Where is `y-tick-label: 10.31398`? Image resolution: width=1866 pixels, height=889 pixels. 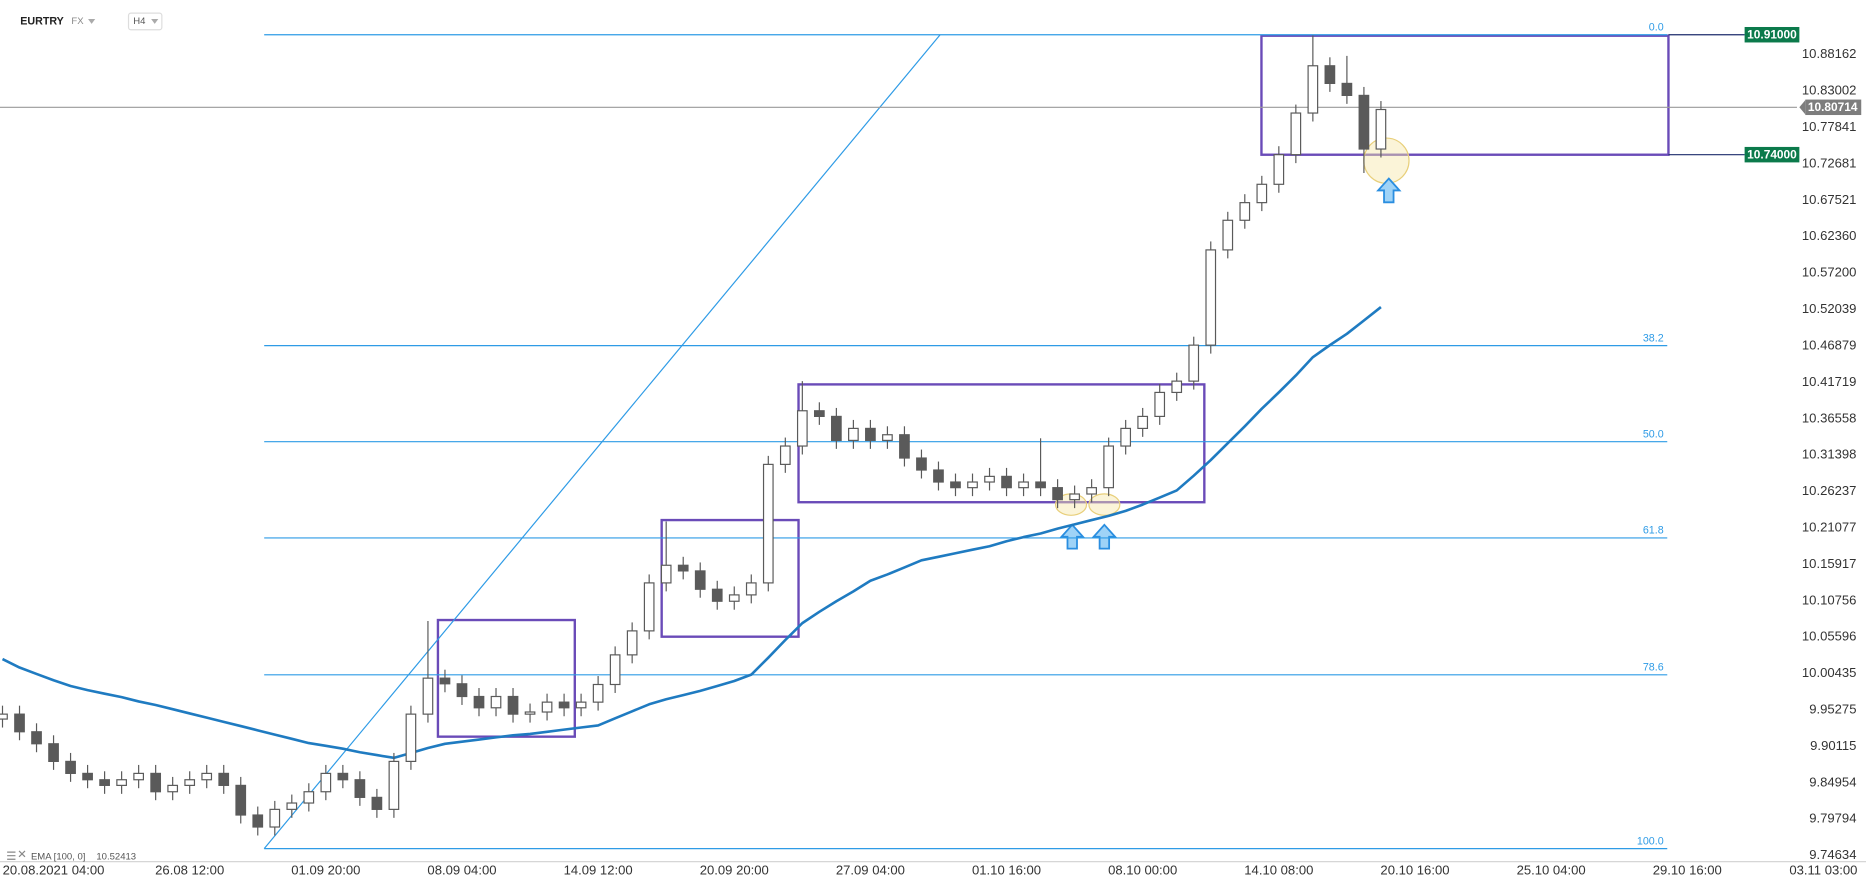 y-tick-label: 10.31398 is located at coordinates (1829, 454).